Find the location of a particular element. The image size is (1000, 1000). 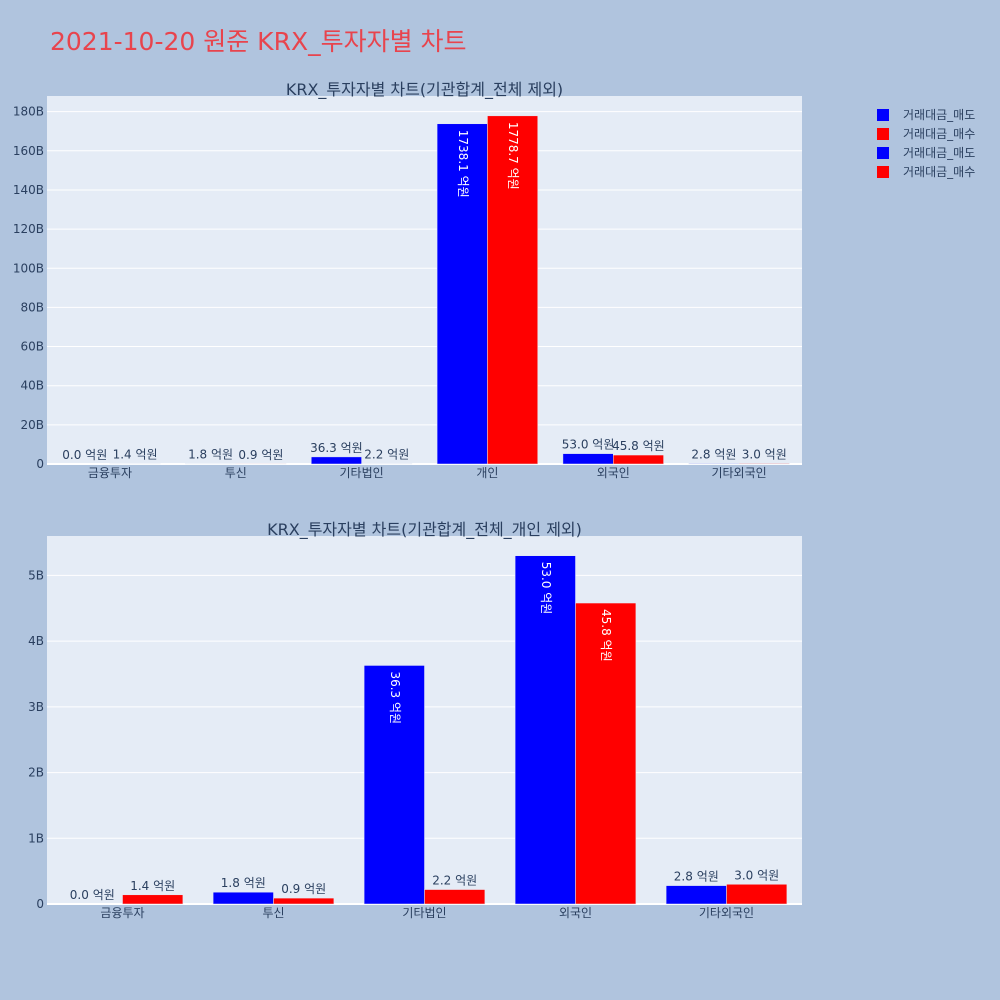

page-title: 2021-10-20 원준 KRX_투자자별 차트 is located at coordinates (258, 41).